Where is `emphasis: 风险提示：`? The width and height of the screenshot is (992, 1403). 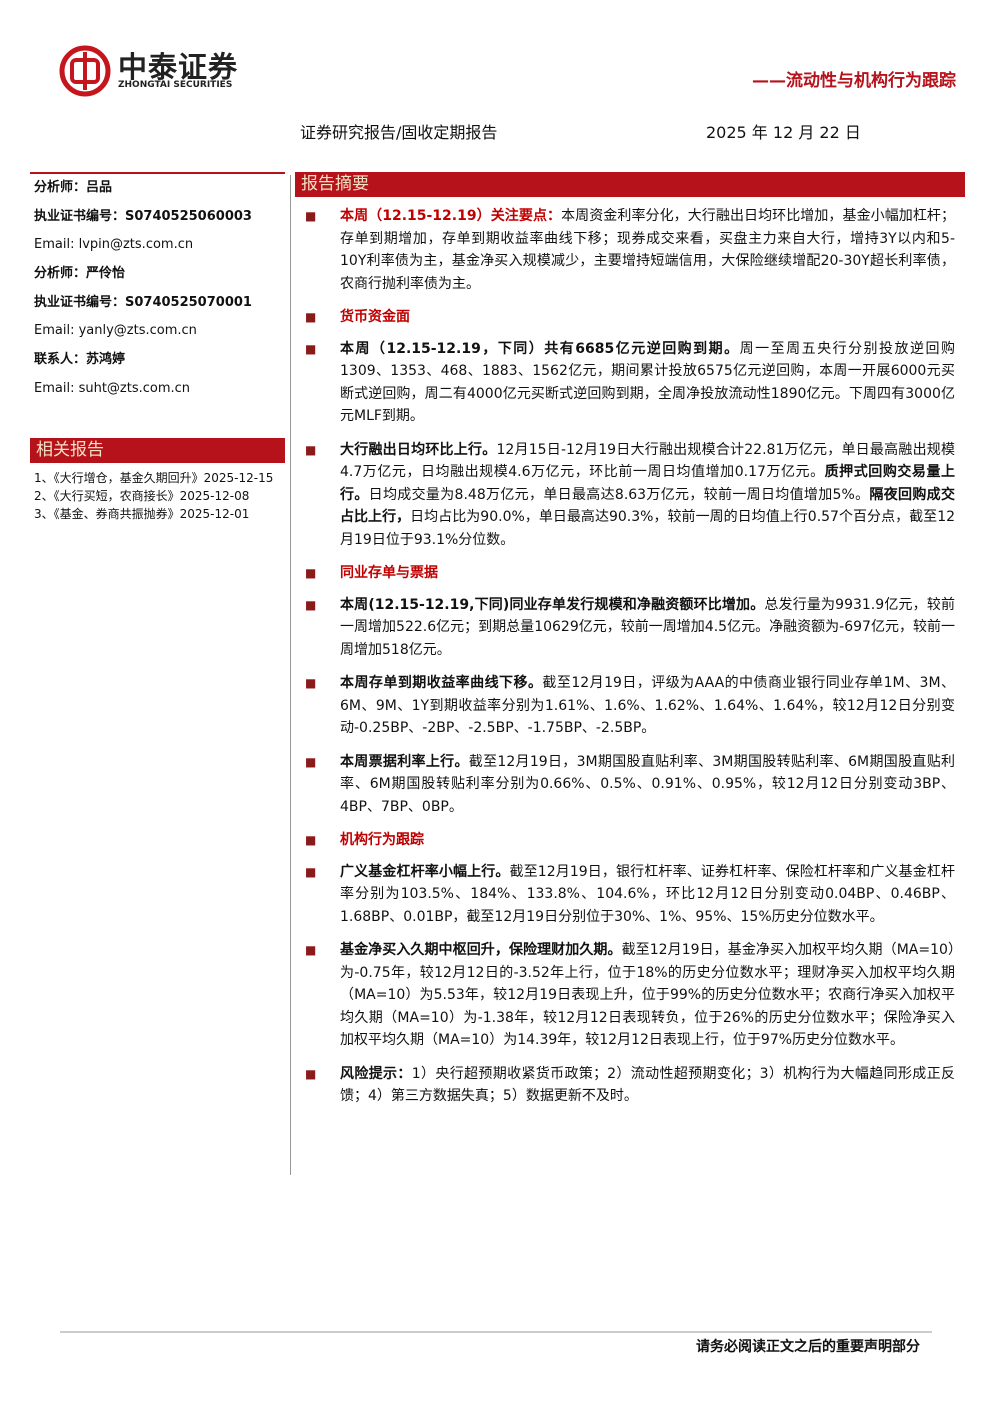 emphasis: 风险提示： is located at coordinates (376, 1073).